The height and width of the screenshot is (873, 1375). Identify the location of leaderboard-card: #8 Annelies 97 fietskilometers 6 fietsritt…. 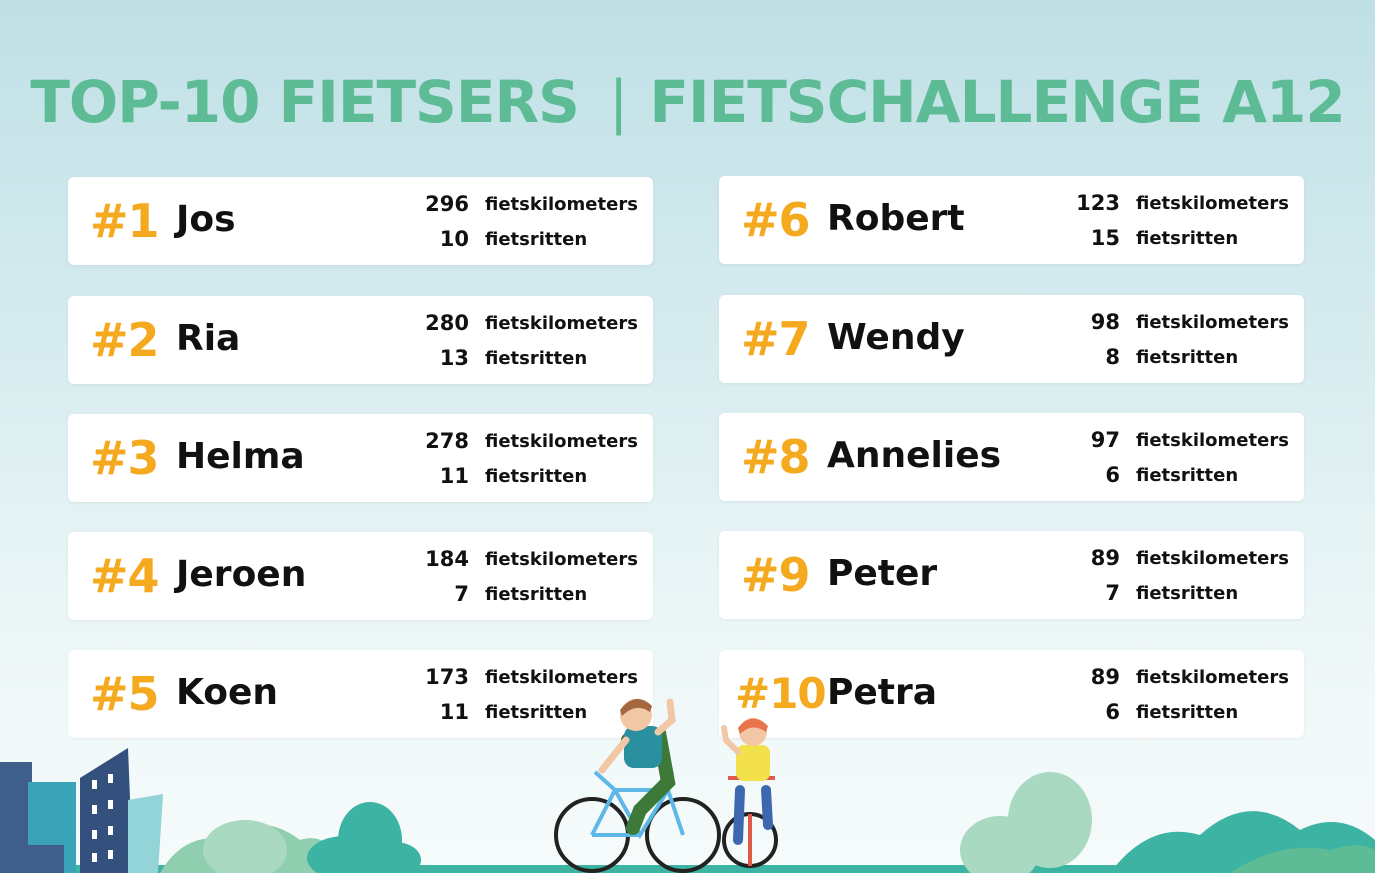
(1011, 457).